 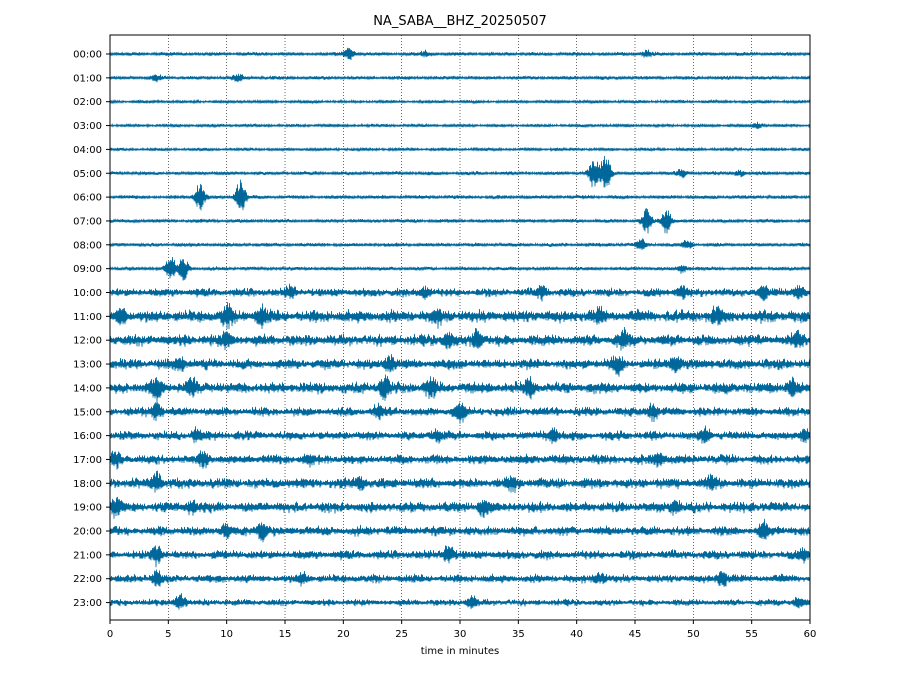 I want to click on x-tick-label: 45, so click(x=635, y=634).